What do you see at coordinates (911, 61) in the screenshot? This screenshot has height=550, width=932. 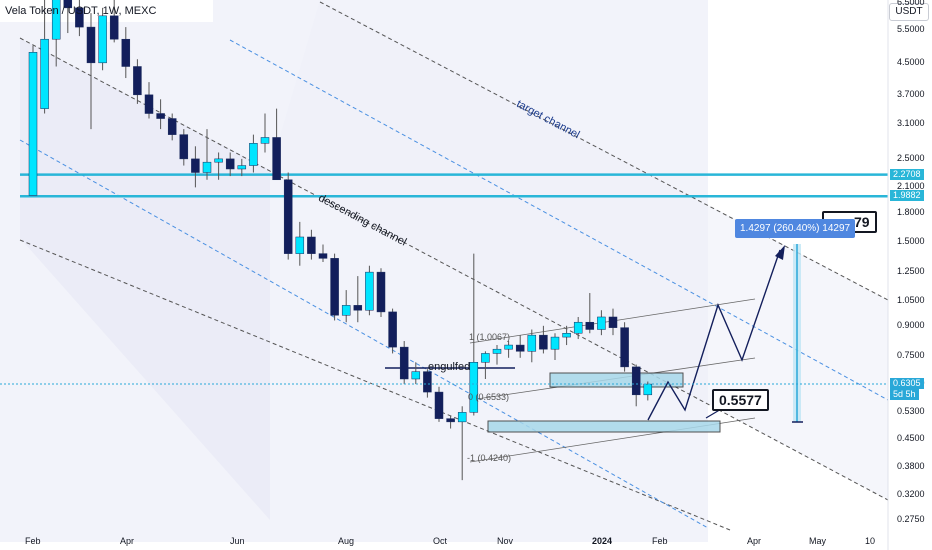 I see `y-tick-label: 4.5000` at bounding box center [911, 61].